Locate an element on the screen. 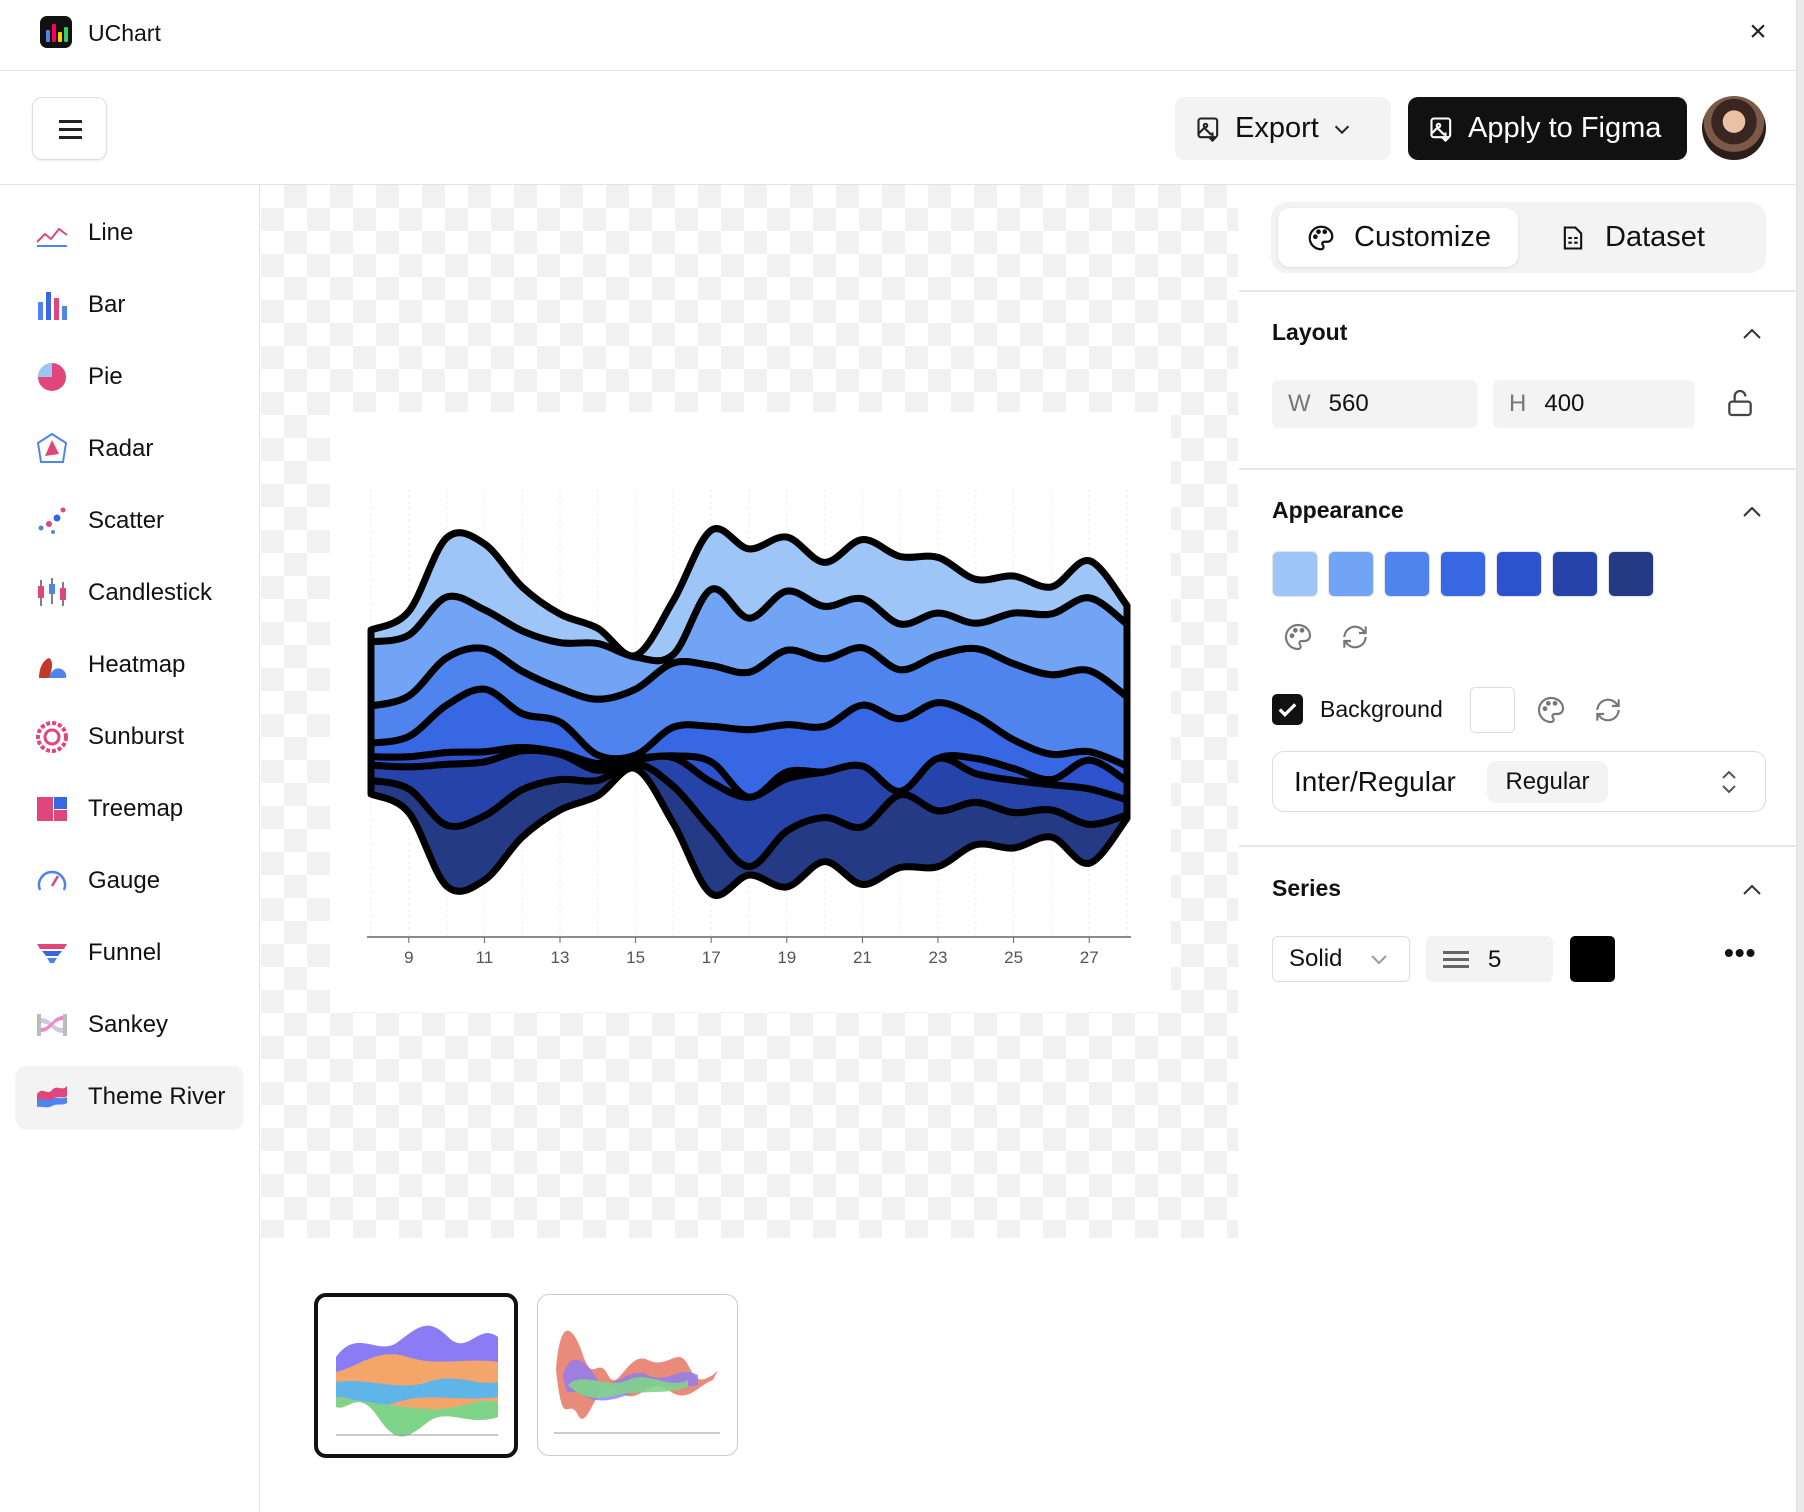  tab-customize: Customize is located at coordinates (1398, 237).